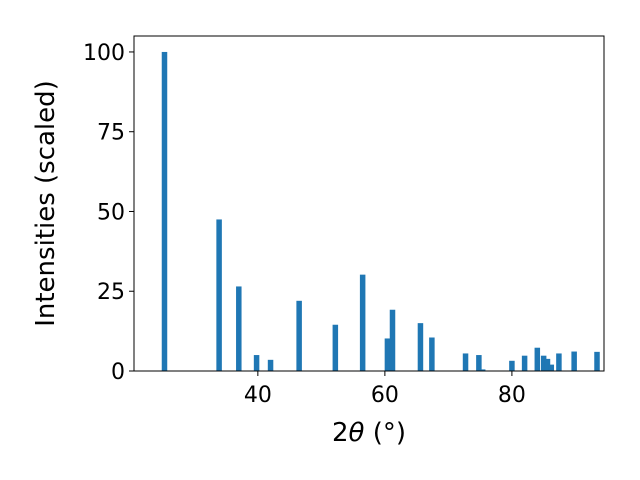 The width and height of the screenshot is (640, 480). I want to click on y-tick-label: 0, so click(118, 372).